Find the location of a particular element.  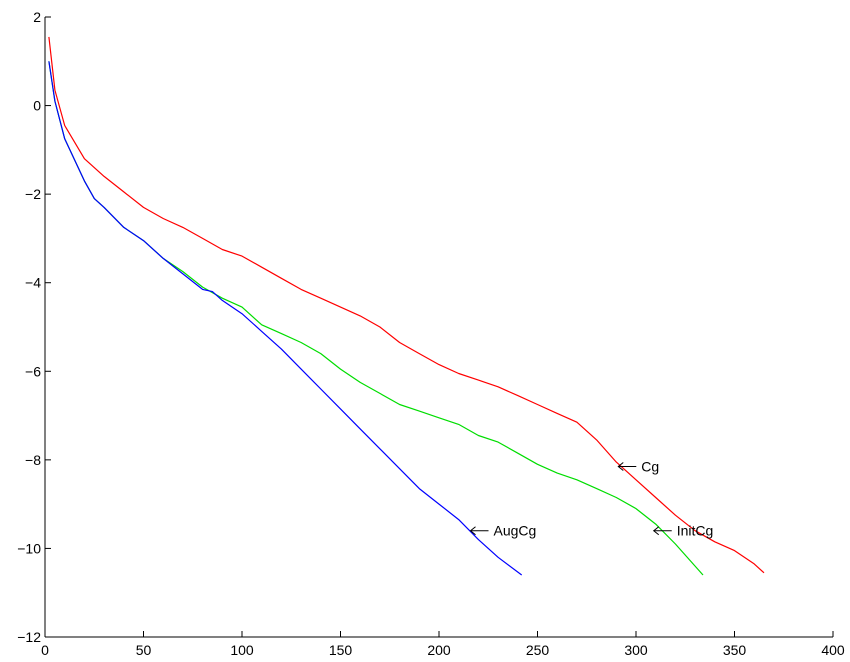

x-tick-label: 300 is located at coordinates (636, 650).